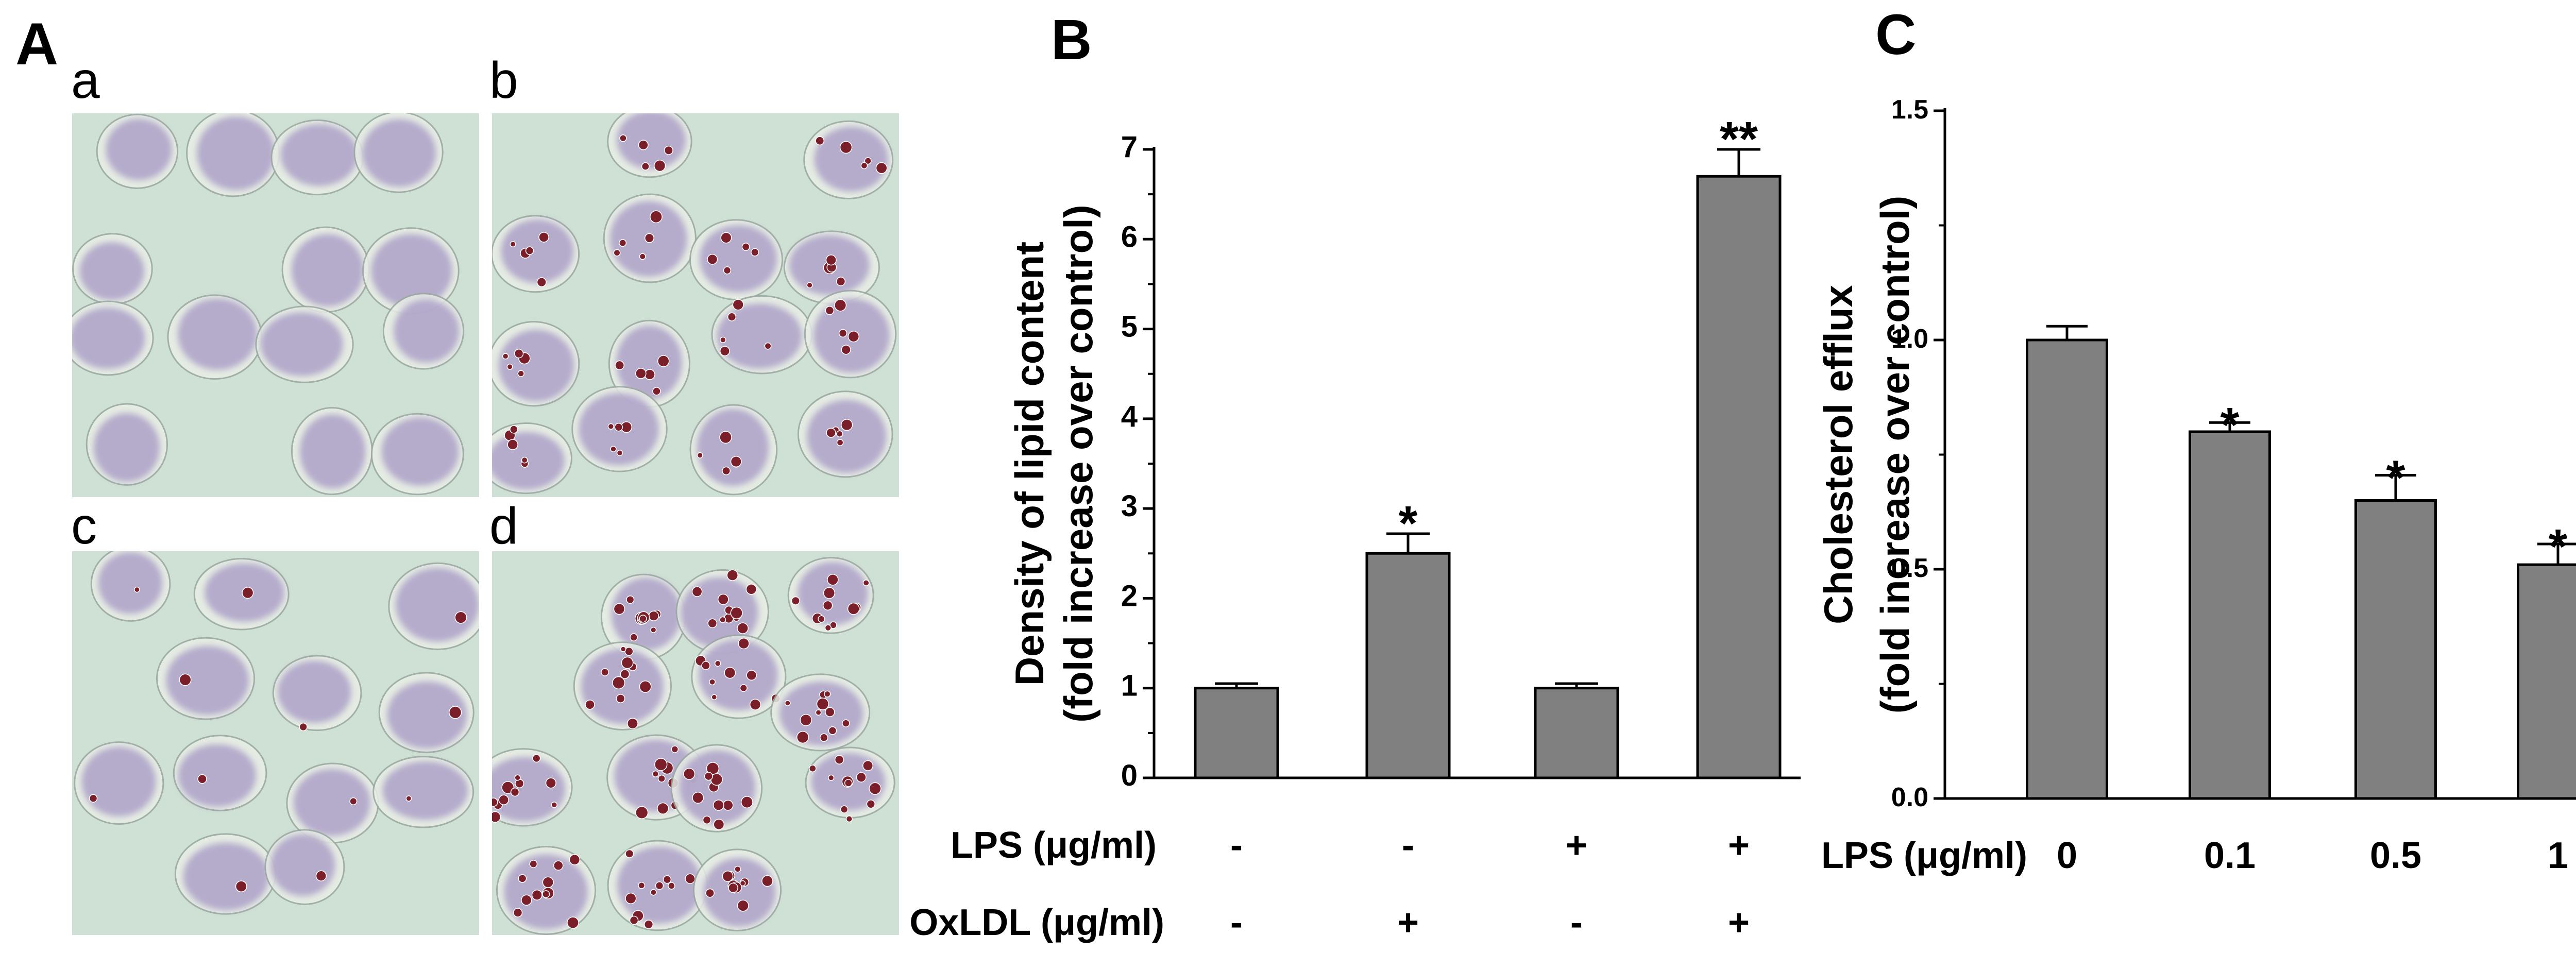 This screenshot has height=969, width=2576. What do you see at coordinates (2395, 855) in the screenshot?
I see `x-tick-label: 0.5` at bounding box center [2395, 855].